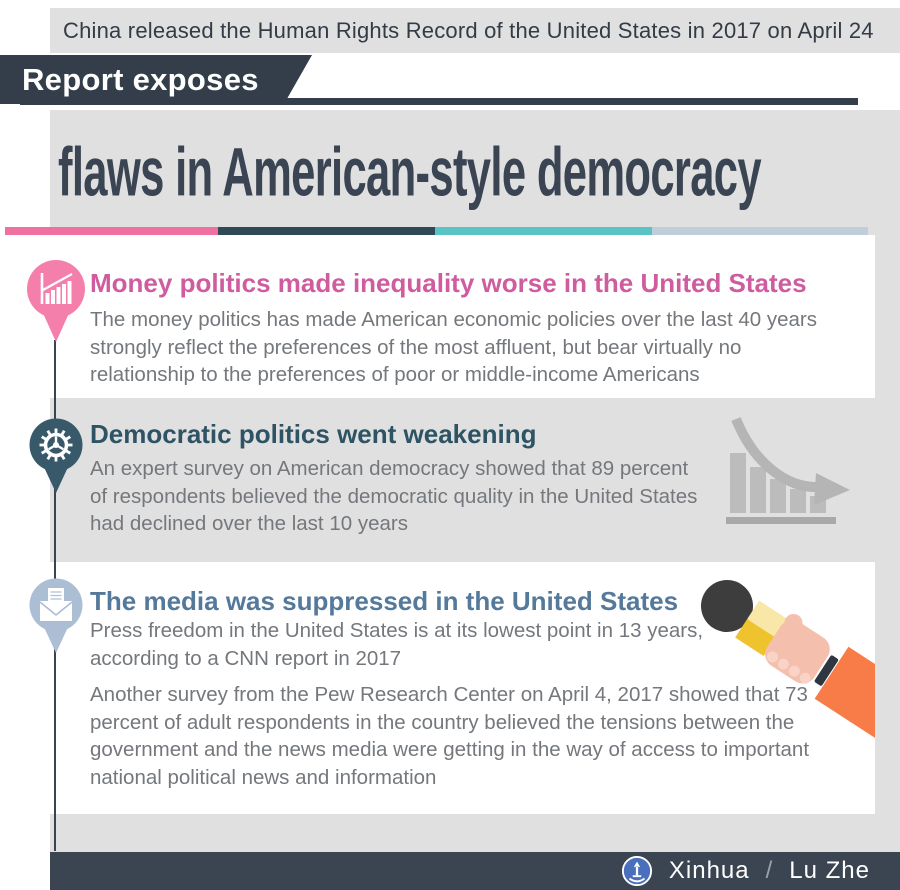 The height and width of the screenshot is (890, 900). I want to click on mic-head-icon, so click(727, 606).